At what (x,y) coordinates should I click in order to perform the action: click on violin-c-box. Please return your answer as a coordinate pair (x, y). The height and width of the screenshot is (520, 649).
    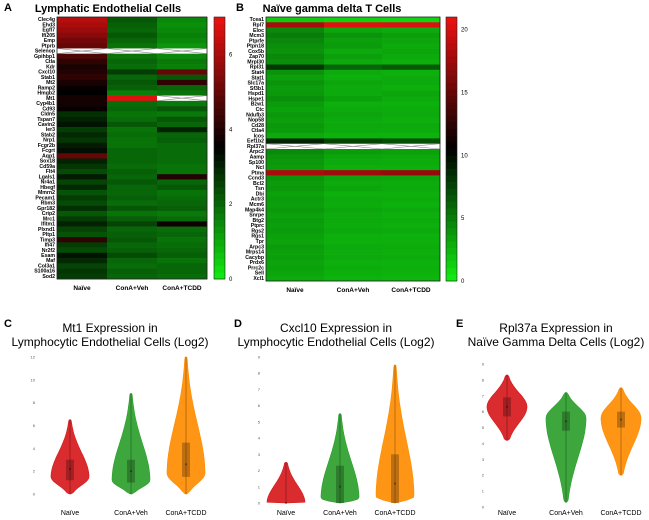
    Looking at the image, I should click on (131, 471).